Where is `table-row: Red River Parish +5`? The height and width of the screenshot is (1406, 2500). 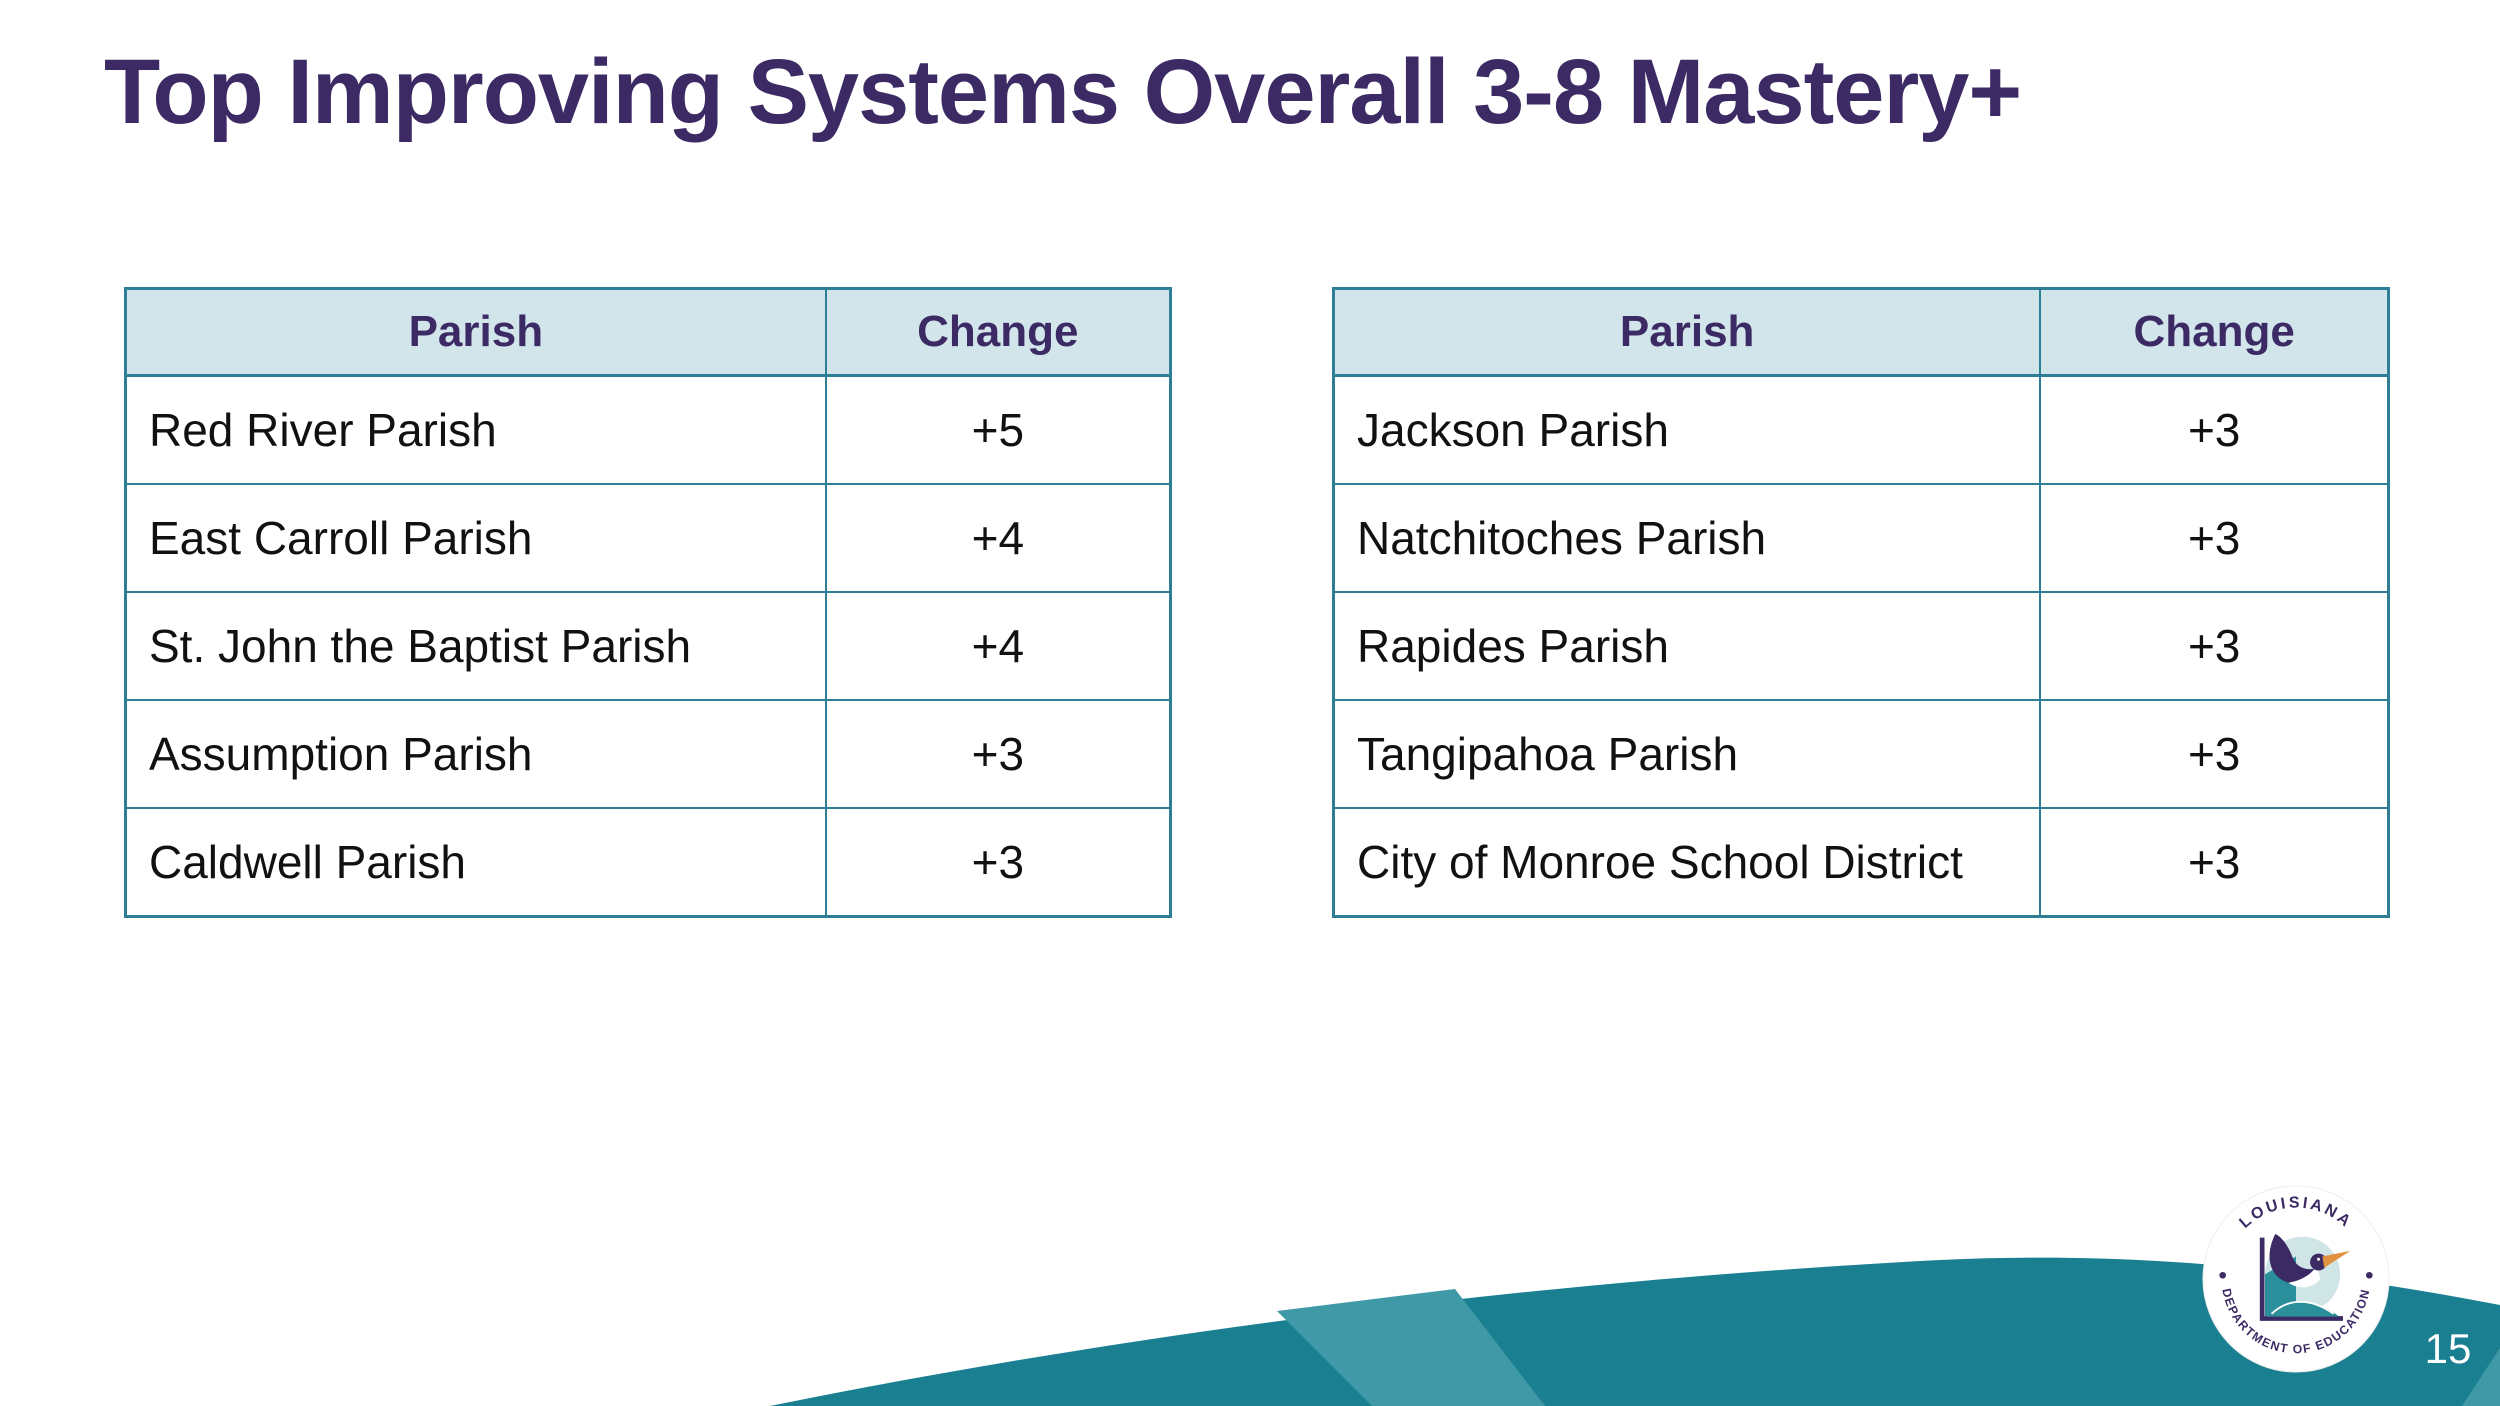
table-row: Red River Parish +5 is located at coordinates (648, 429).